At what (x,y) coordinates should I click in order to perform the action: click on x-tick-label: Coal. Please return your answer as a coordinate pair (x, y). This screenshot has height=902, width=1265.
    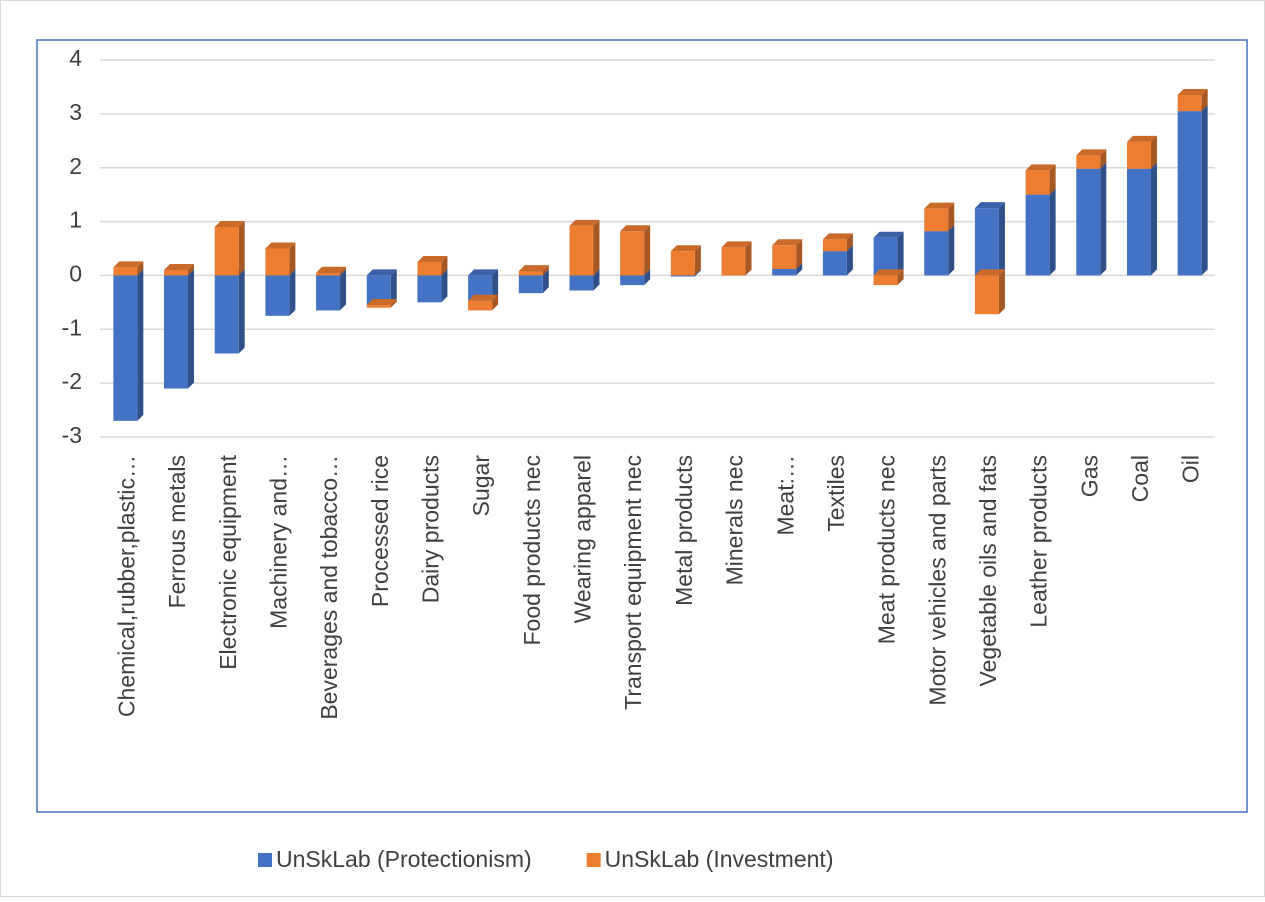
    Looking at the image, I should click on (1140, 478).